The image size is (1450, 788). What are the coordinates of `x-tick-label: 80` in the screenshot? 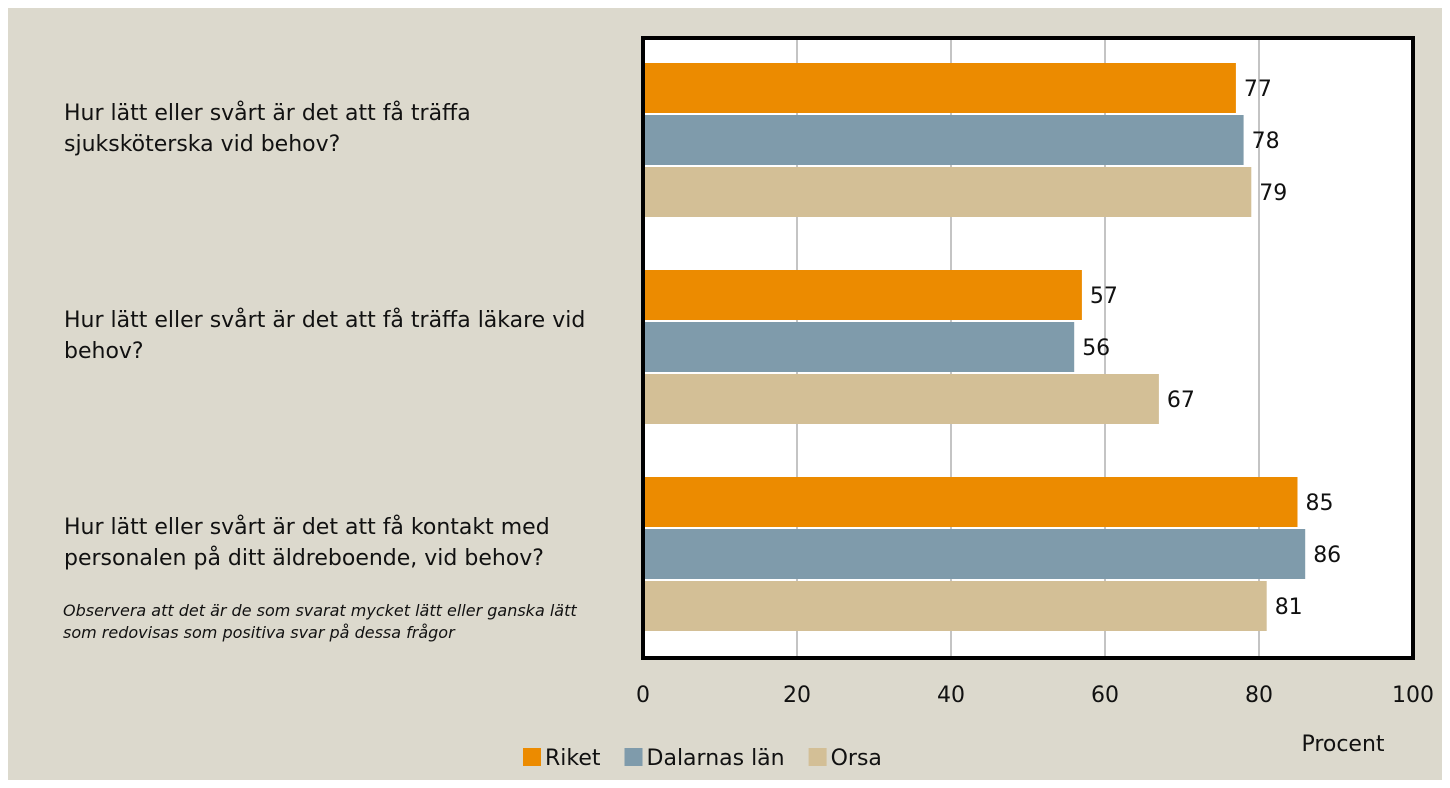 It's located at (1259, 695).